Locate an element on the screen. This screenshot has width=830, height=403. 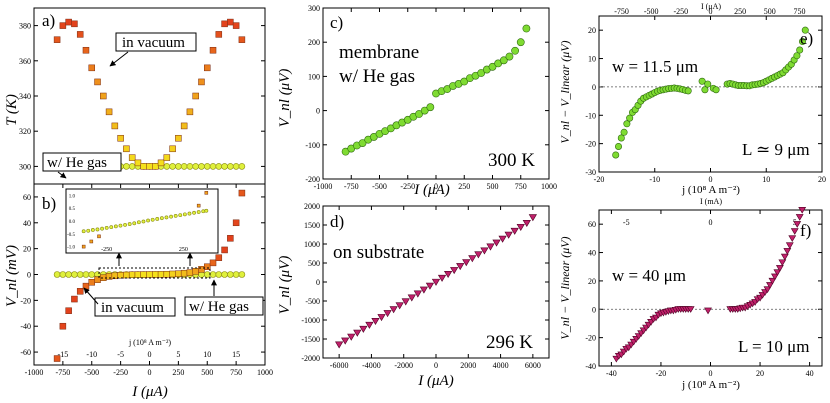
x-tick-label: 750 is located at coordinates (521, 186).